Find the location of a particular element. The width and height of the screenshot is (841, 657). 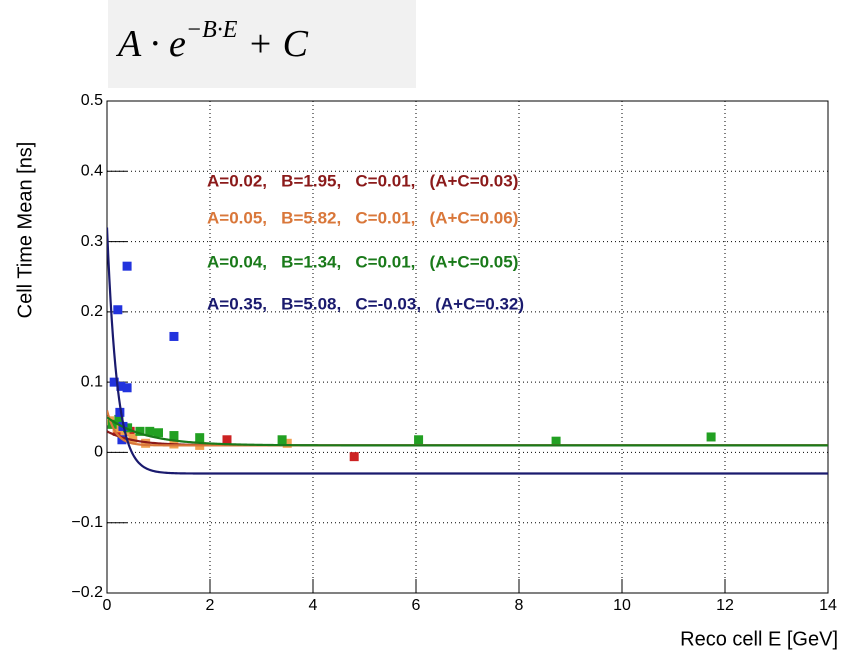

y-tick-label: −0.1 is located at coordinates (87, 522).